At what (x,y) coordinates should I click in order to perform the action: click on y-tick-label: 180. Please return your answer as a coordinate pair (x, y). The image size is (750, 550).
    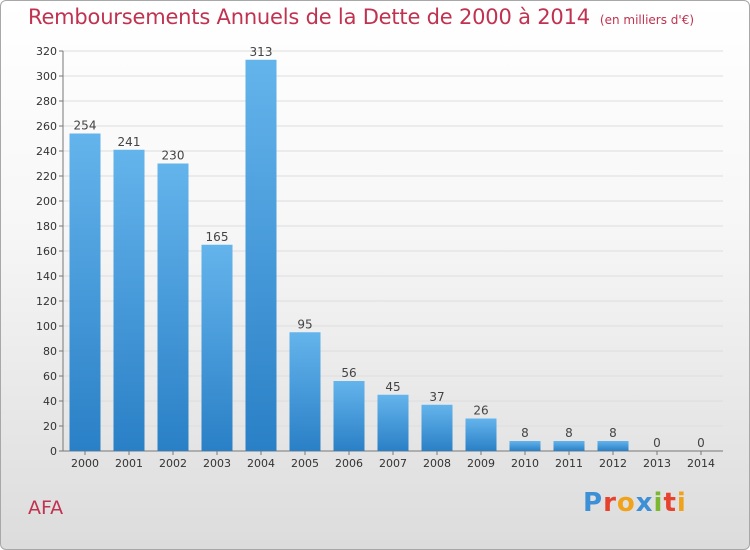
    Looking at the image, I should click on (46, 226).